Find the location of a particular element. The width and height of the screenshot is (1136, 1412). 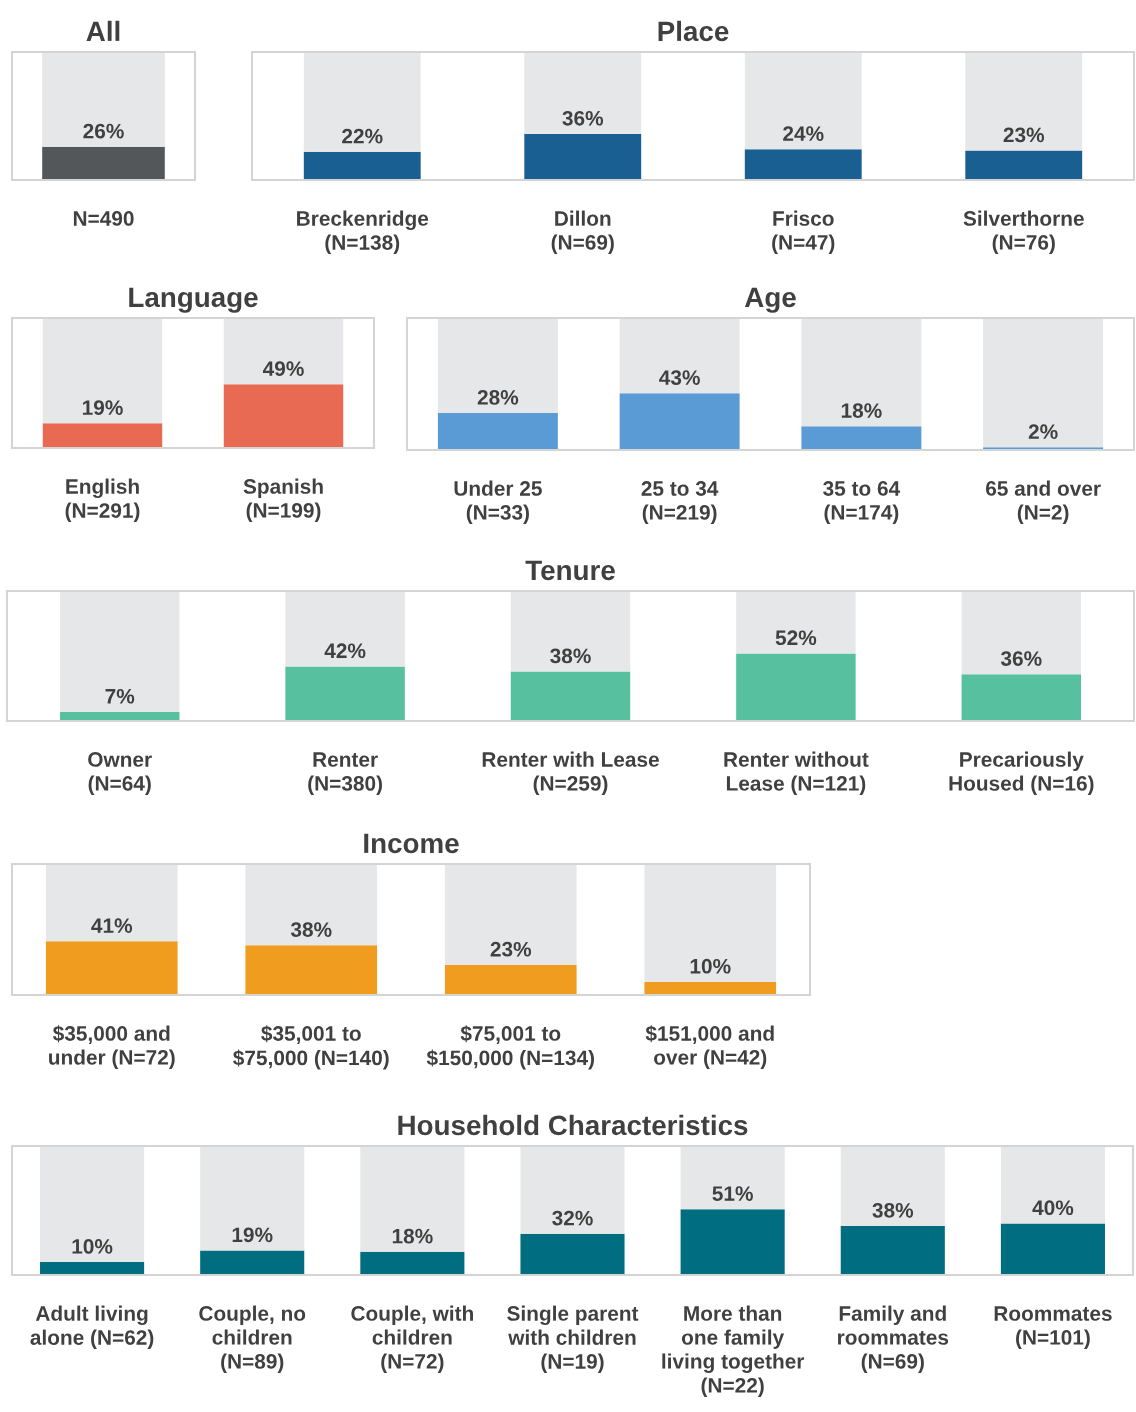

x-tick-label: $151,000 and over (N=42) is located at coordinates (709, 1047).